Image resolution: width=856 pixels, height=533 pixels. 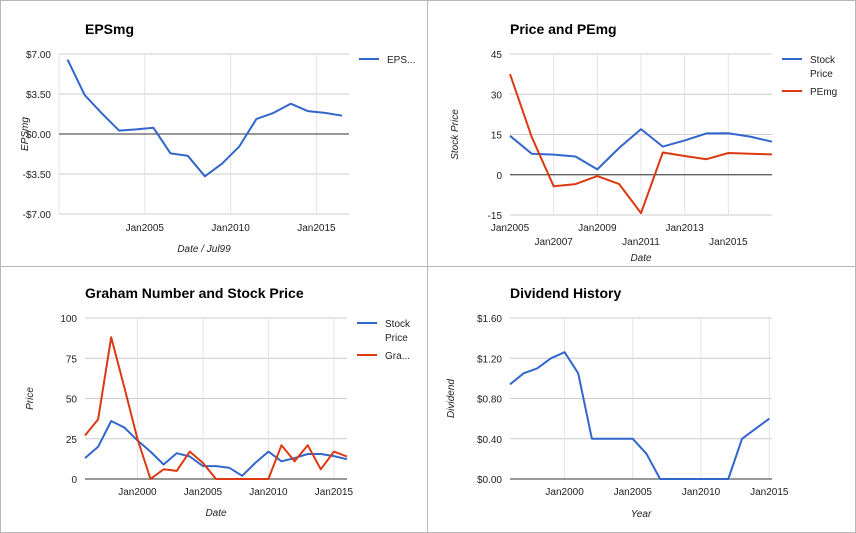 I want to click on y-tick-label: $0.80, so click(x=489, y=400).